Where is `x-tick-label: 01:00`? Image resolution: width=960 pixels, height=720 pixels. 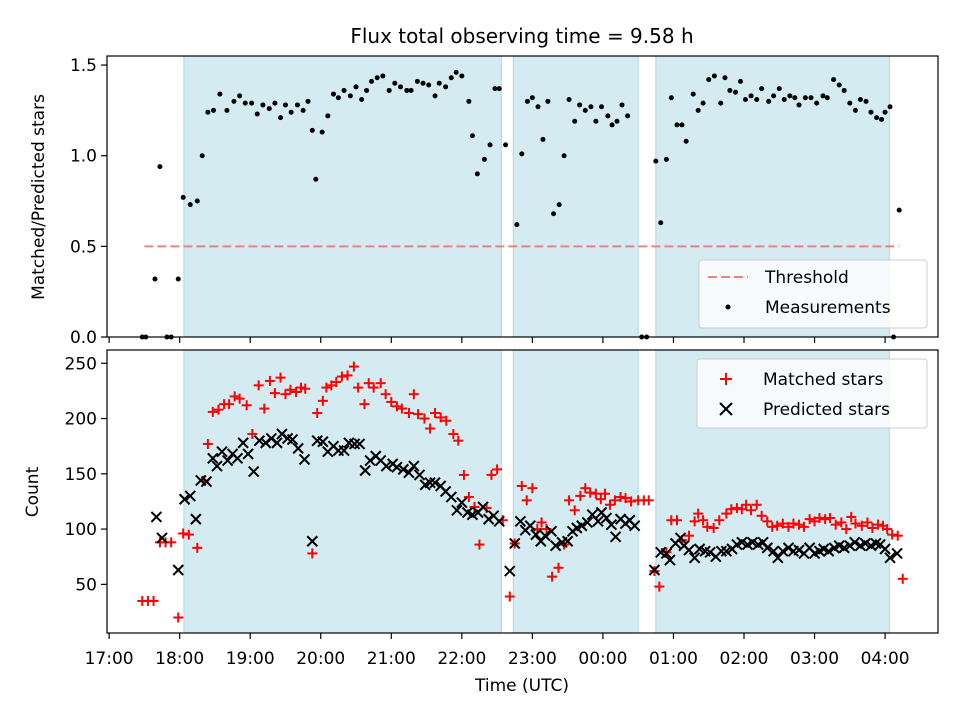 x-tick-label: 01:00 is located at coordinates (673, 659).